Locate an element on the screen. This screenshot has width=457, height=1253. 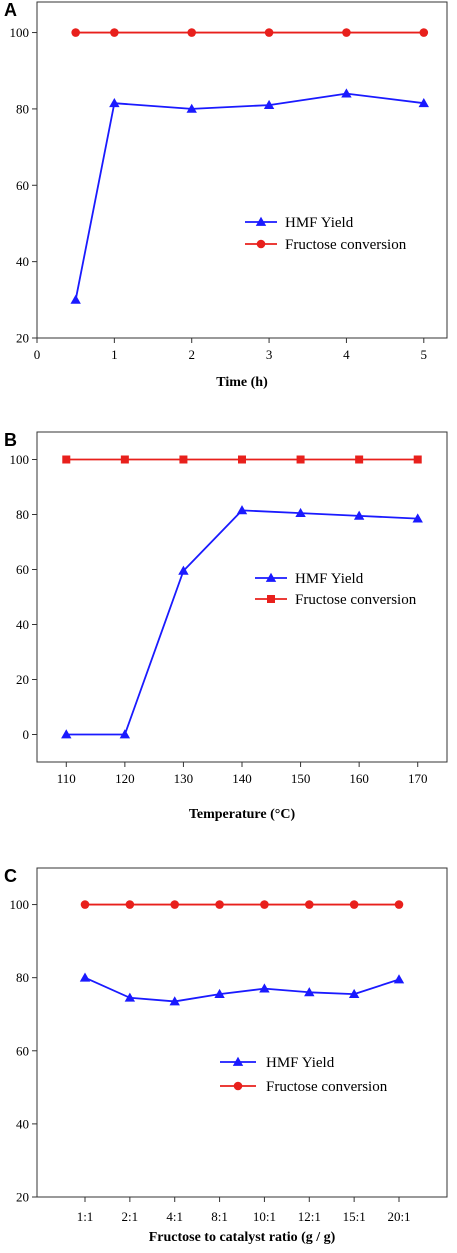
x-tick-label: 5 is located at coordinates (424, 354).